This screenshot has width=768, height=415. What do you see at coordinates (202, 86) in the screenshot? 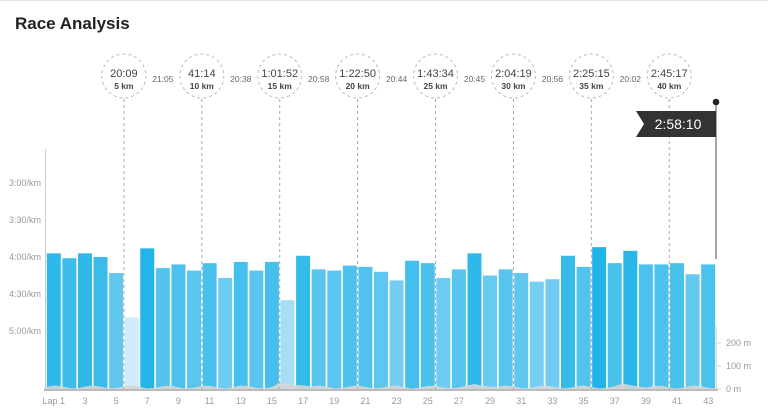
I see `split-distance: 10 km` at bounding box center [202, 86].